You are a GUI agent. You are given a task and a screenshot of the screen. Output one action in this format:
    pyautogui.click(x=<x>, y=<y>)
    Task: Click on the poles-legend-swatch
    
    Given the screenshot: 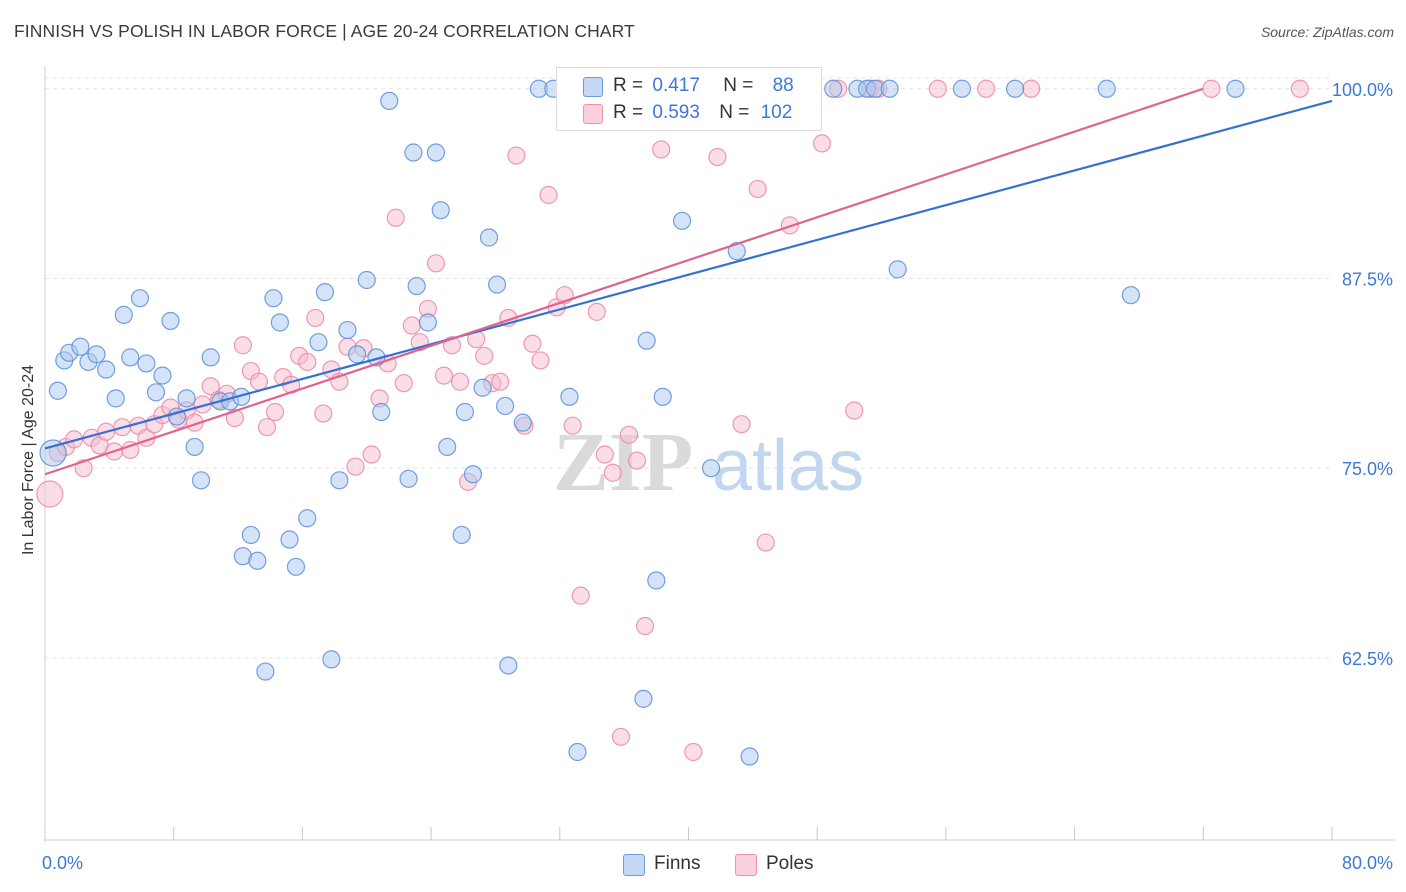 What is the action you would take?
    pyautogui.click(x=746, y=865)
    